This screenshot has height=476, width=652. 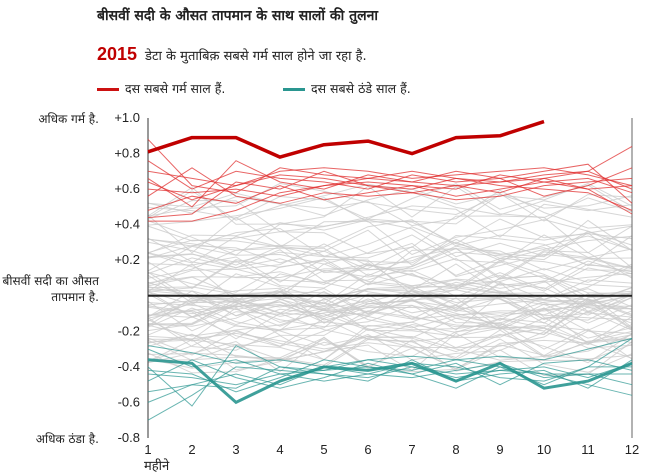 What do you see at coordinates (129, 437) in the screenshot?
I see `y-tick-label: -0.8` at bounding box center [129, 437].